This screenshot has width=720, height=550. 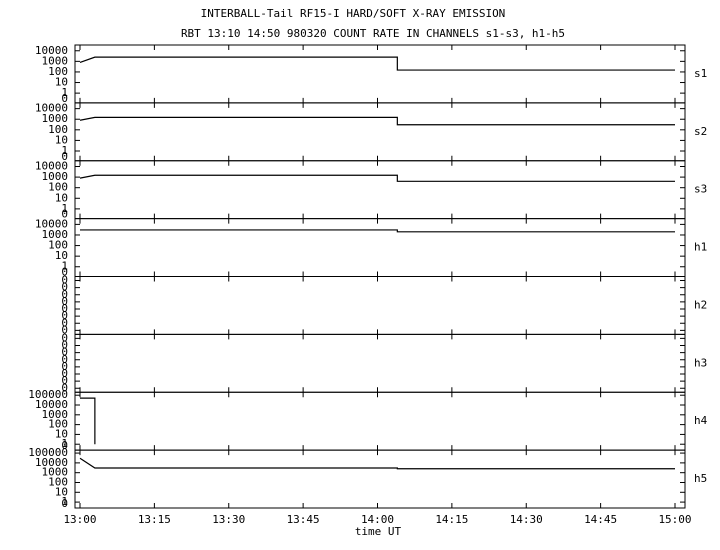 I want to click on panel-label: h4, so click(x=701, y=420).